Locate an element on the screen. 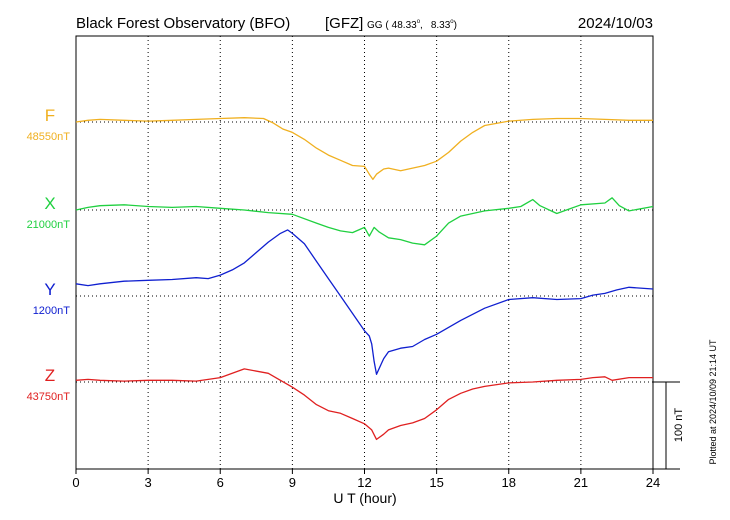 The image size is (730, 520). coord-lat-degree: o is located at coordinates (419, 22).